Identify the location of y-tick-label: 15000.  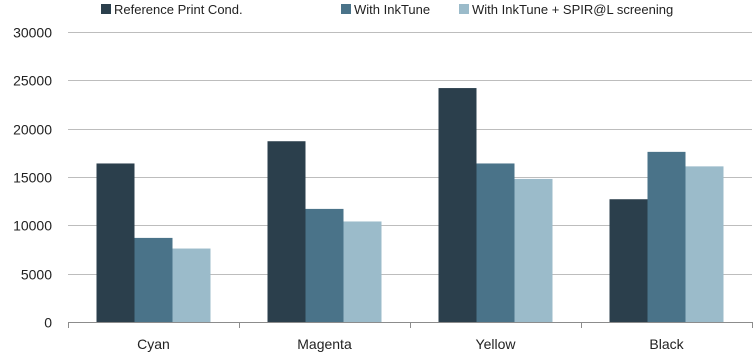
(32, 178).